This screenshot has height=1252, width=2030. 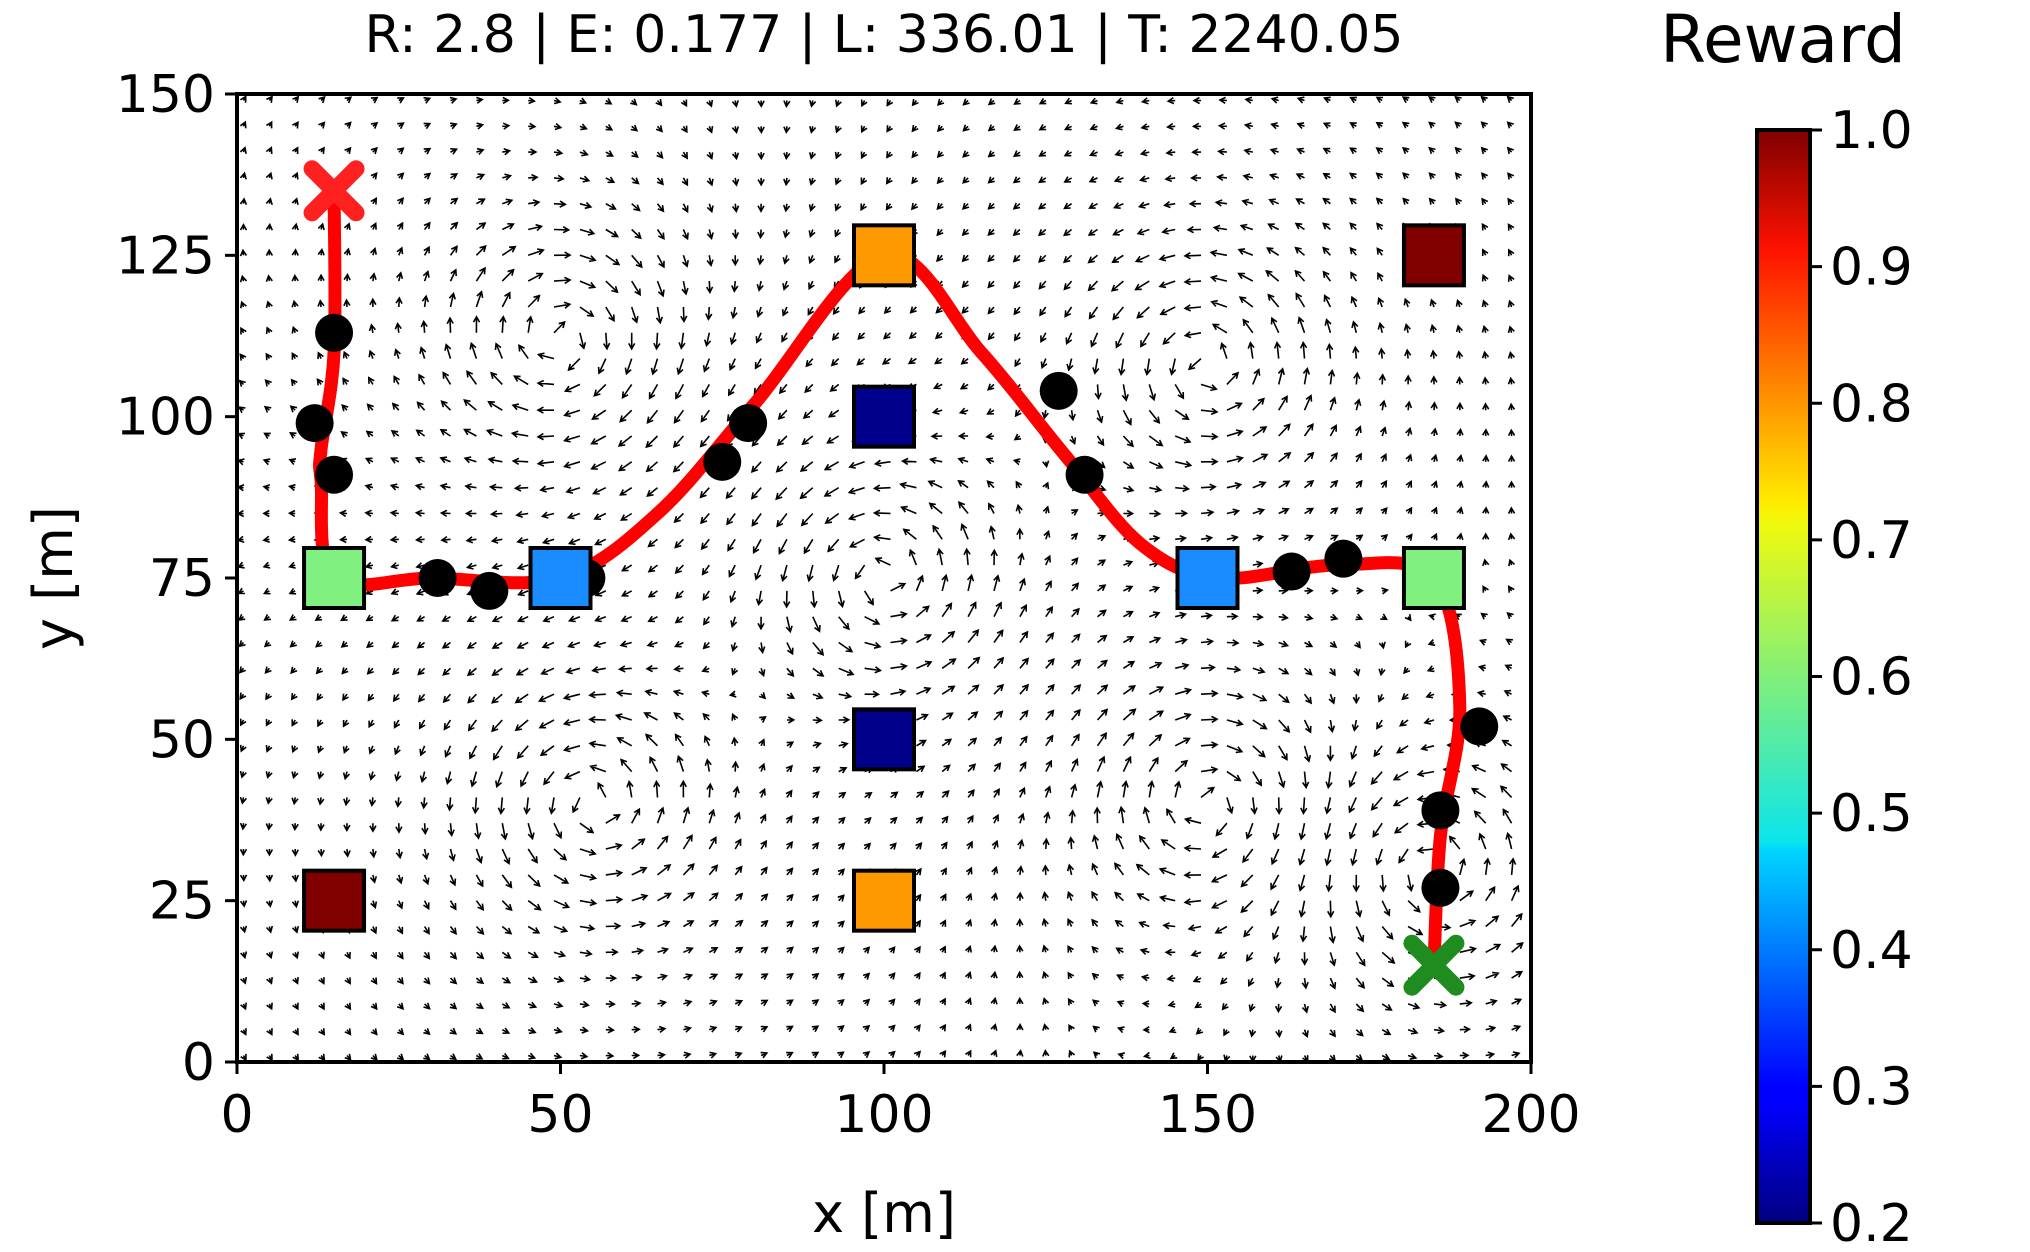 What do you see at coordinates (1871, 541) in the screenshot?
I see `colorbar-tick-label: 0.7` at bounding box center [1871, 541].